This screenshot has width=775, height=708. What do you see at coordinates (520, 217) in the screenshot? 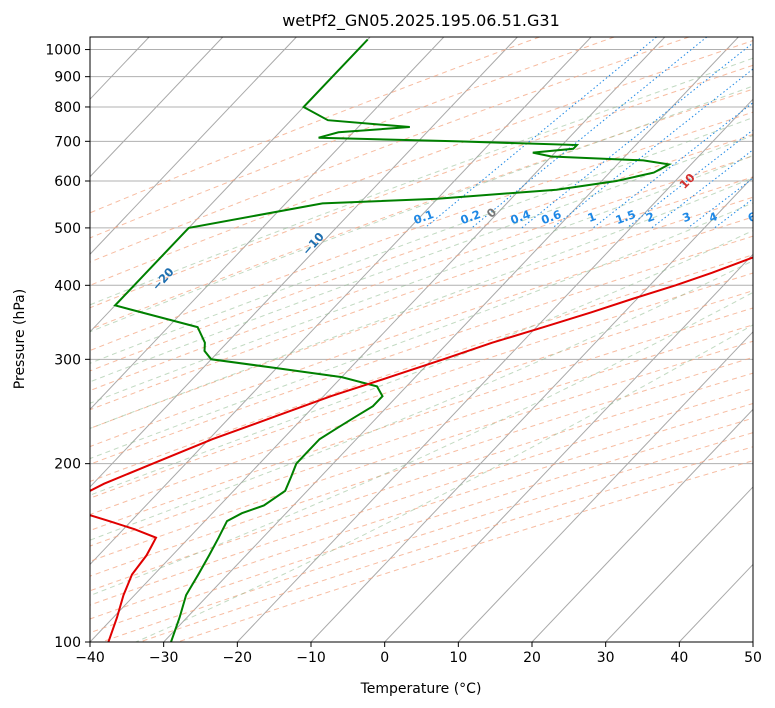
I see `mixing-ratio-label: 0.4` at bounding box center [520, 217].